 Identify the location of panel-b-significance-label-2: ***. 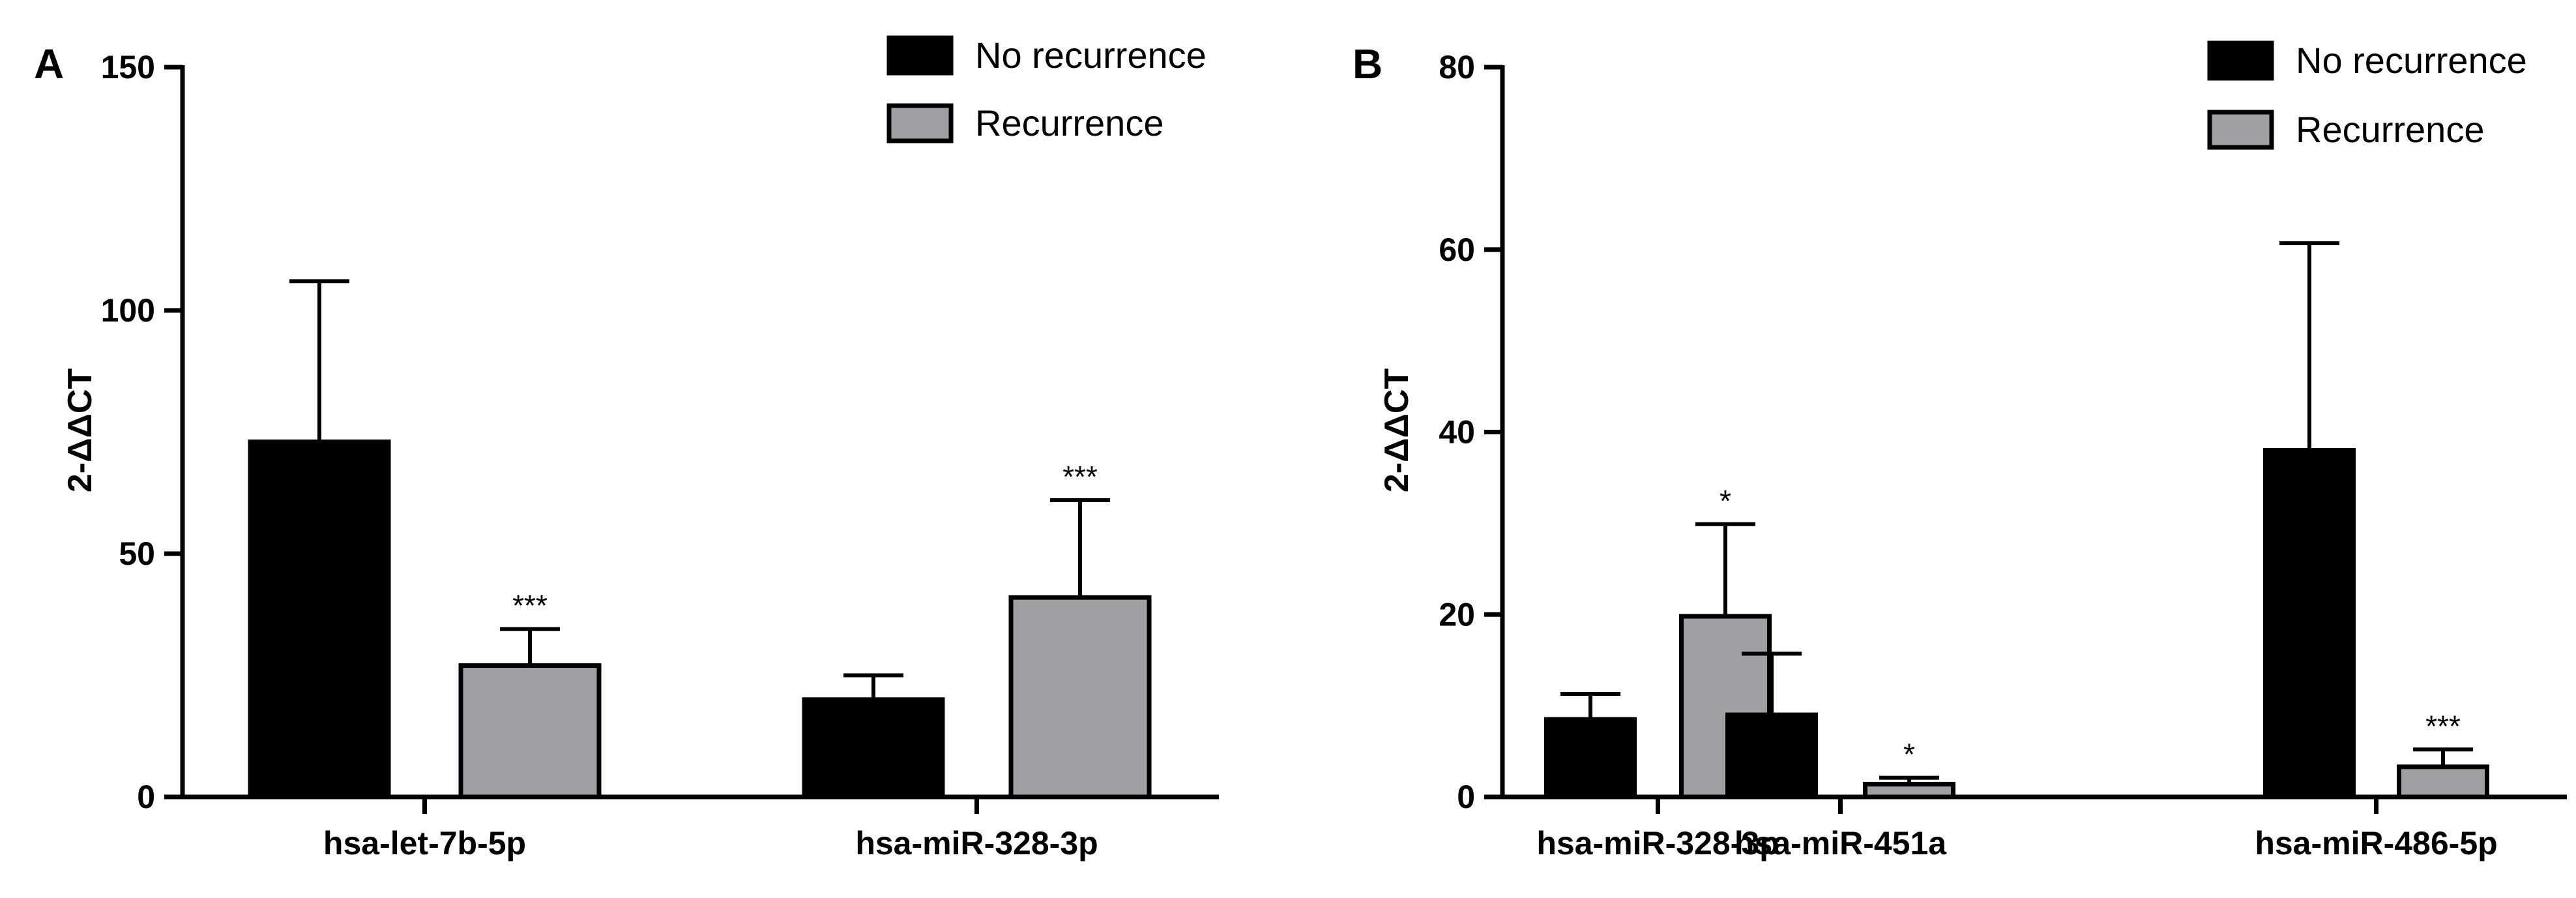
(2443, 726).